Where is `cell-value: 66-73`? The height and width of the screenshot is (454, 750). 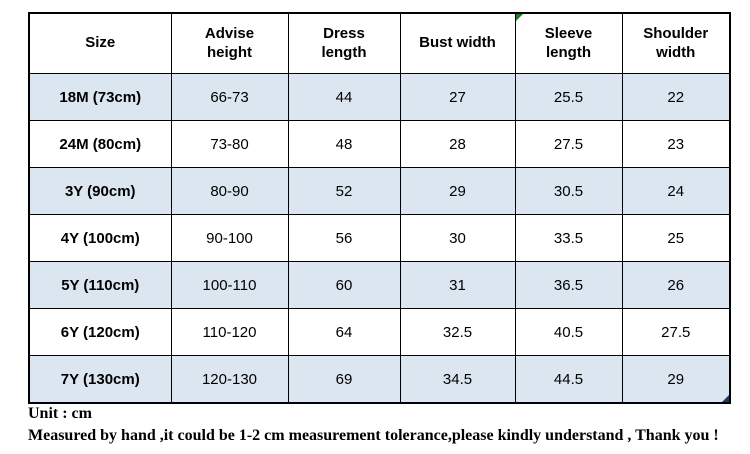 cell-value: 66-73 is located at coordinates (229, 97).